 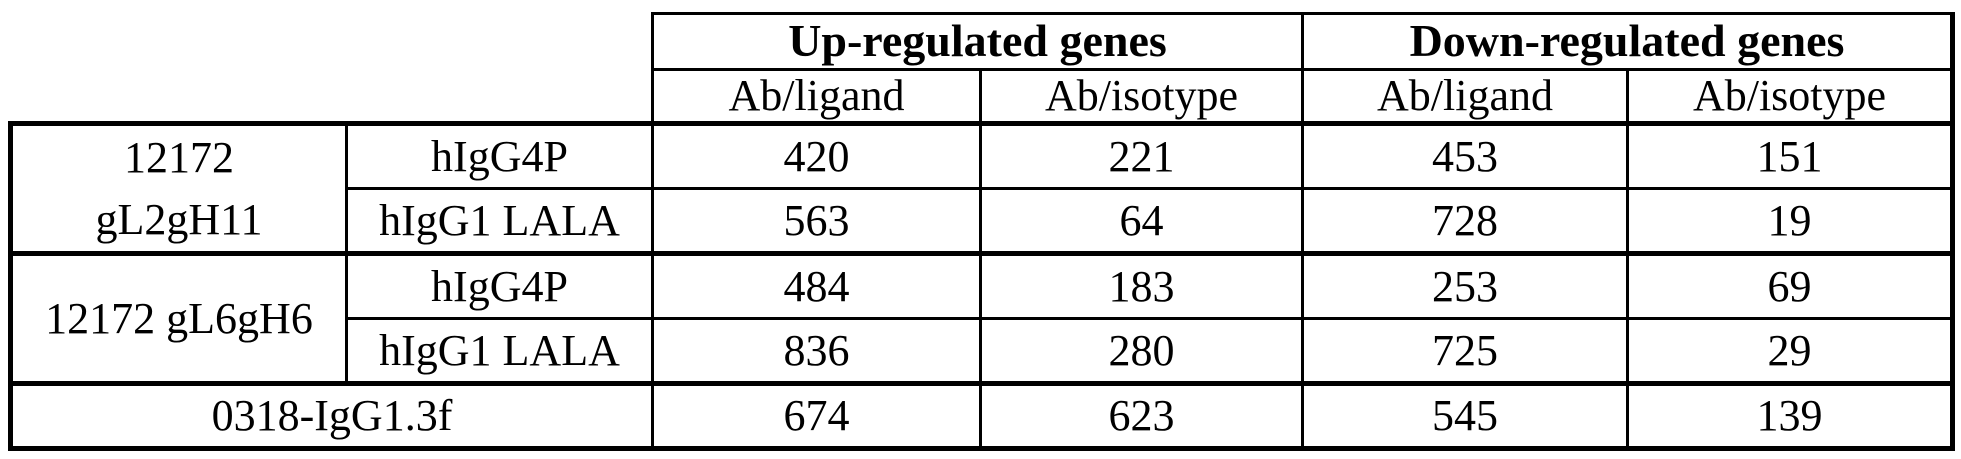 What do you see at coordinates (1790, 416) in the screenshot?
I see `value-cell: 139` at bounding box center [1790, 416].